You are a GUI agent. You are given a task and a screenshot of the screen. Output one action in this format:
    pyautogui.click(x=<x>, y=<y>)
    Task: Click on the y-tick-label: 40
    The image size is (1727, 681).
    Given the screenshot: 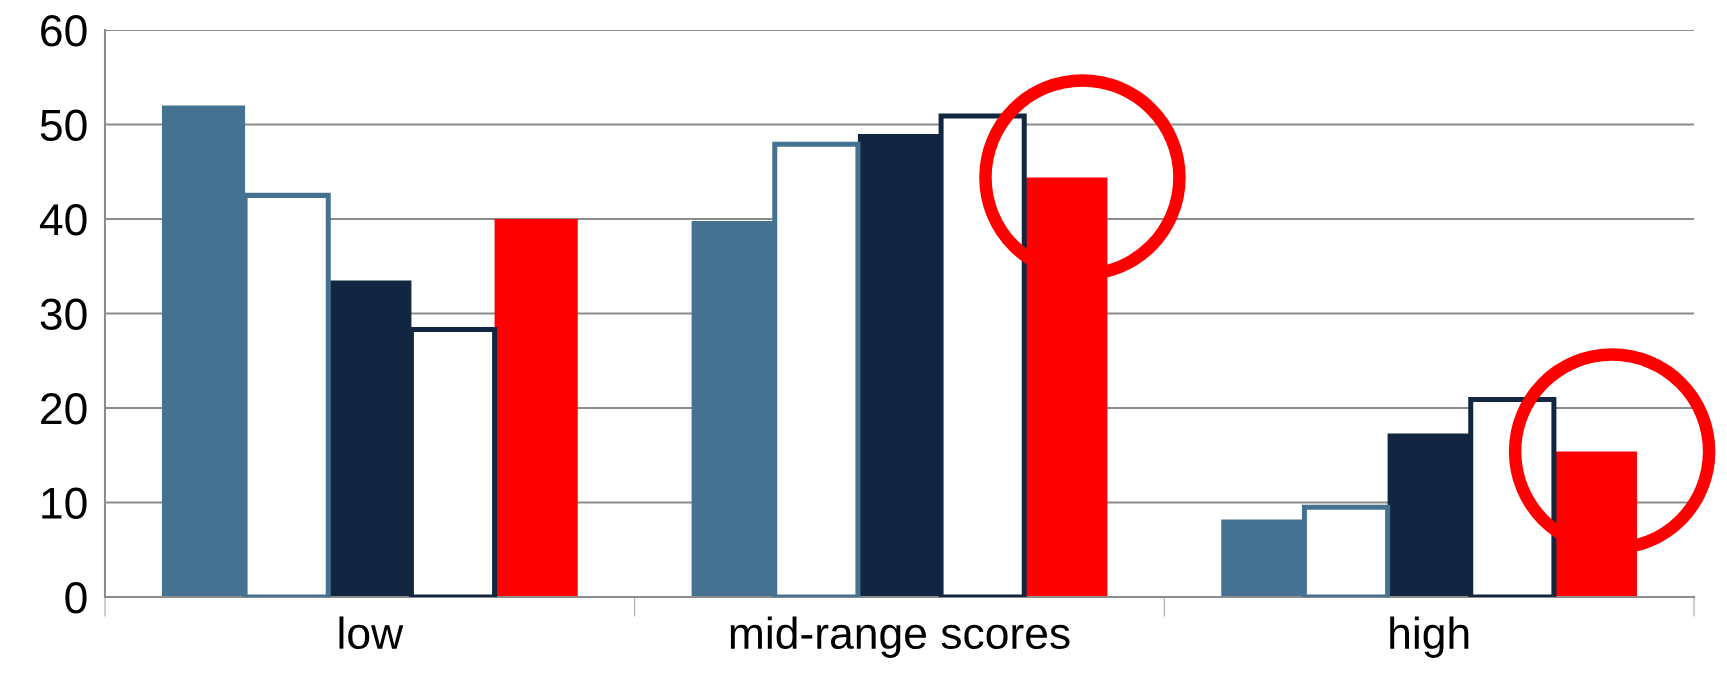 What is the action you would take?
    pyautogui.click(x=63, y=220)
    